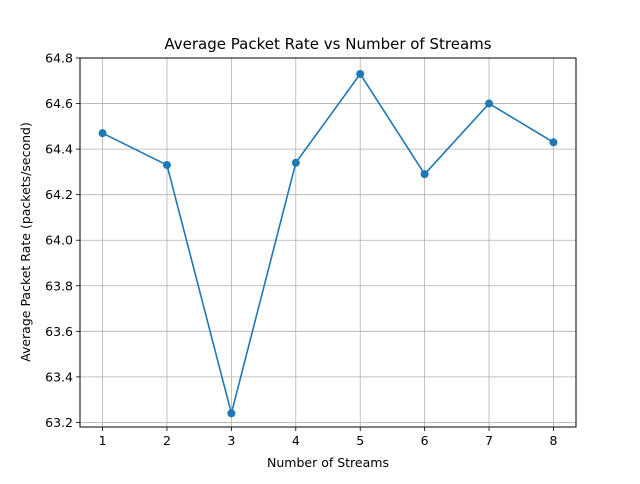 This screenshot has width=640, height=484. What do you see at coordinates (59, 376) in the screenshot?
I see `y-tick-label: 63.4` at bounding box center [59, 376].